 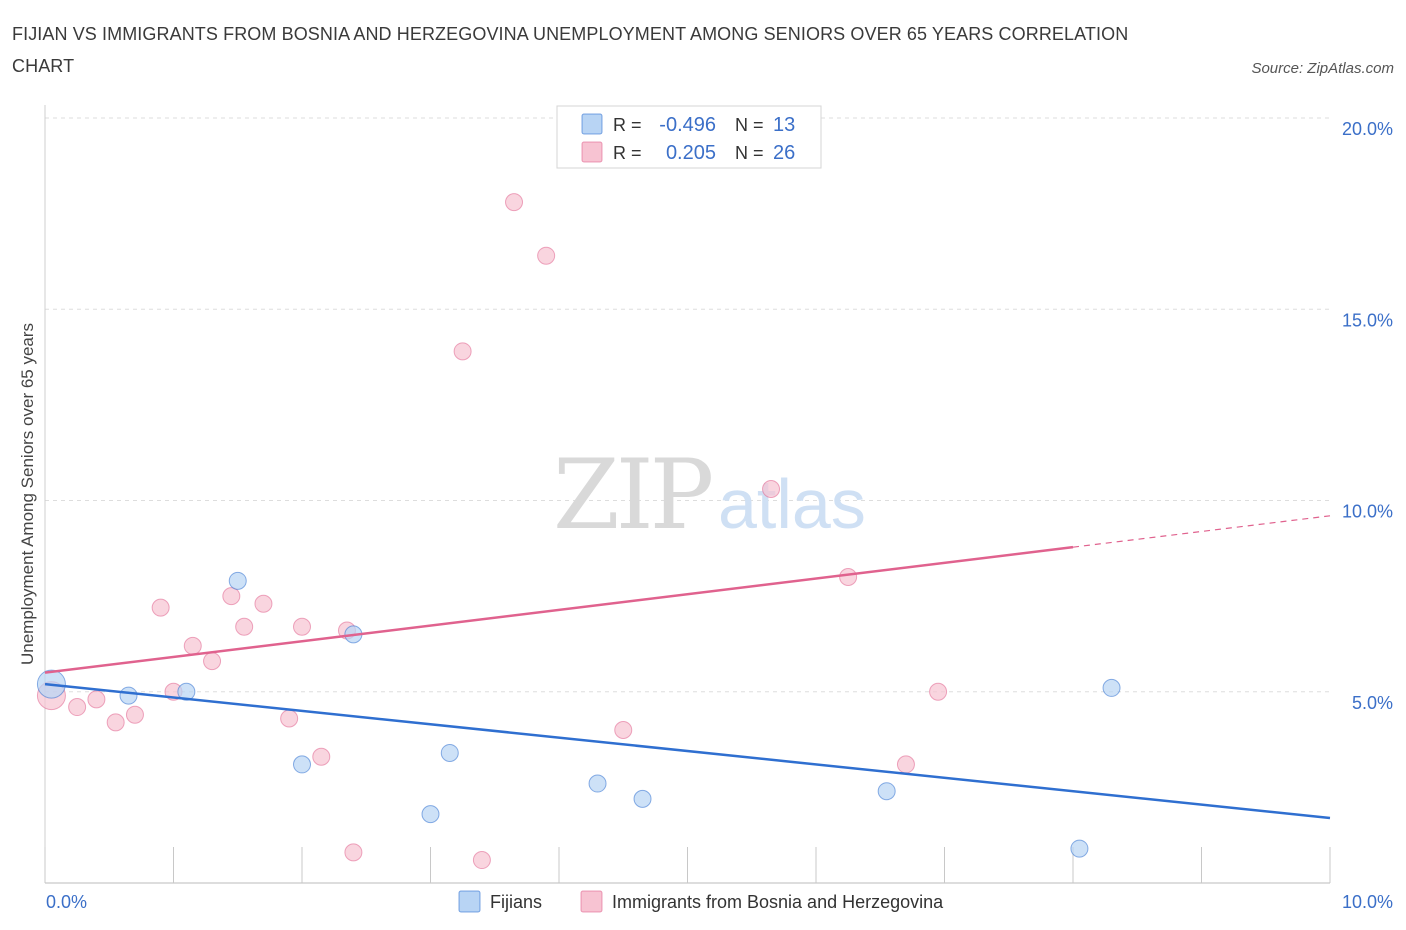 I want to click on source-credit: Source: ZipAtlas.com, so click(x=1322, y=68).